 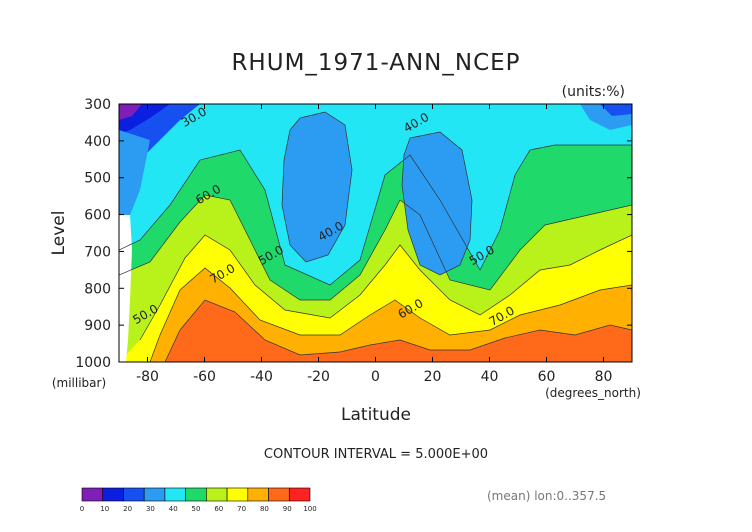 I want to click on x-tick-label: -60, so click(x=204, y=377).